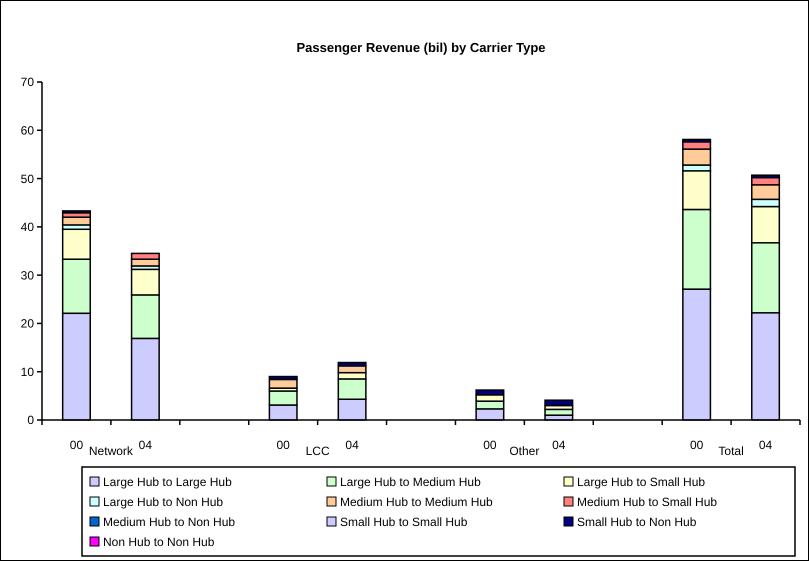  Describe the element at coordinates (404, 522) in the screenshot. I see `legend-label: Small Hub to Small Hub` at that location.